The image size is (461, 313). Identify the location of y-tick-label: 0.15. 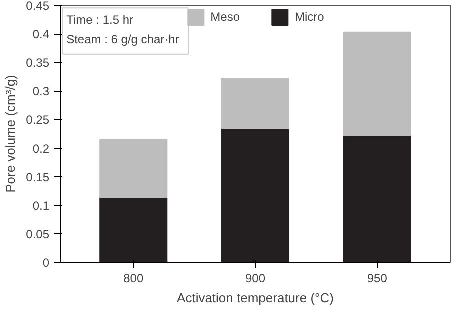
(38, 177).